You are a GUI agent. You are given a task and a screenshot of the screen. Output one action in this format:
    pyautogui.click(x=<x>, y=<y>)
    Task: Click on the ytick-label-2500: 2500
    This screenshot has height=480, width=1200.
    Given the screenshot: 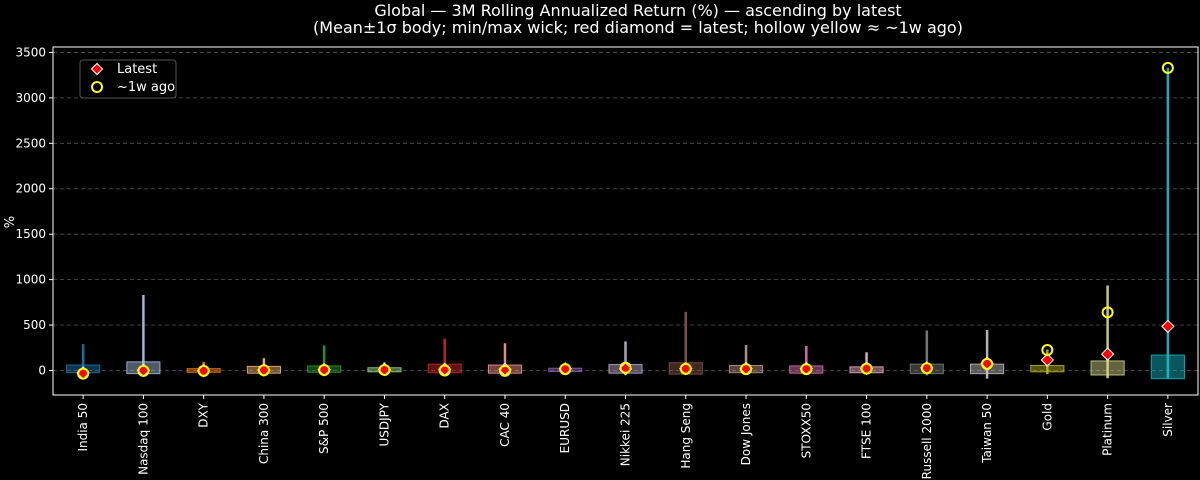 What is the action you would take?
    pyautogui.click(x=30, y=143)
    